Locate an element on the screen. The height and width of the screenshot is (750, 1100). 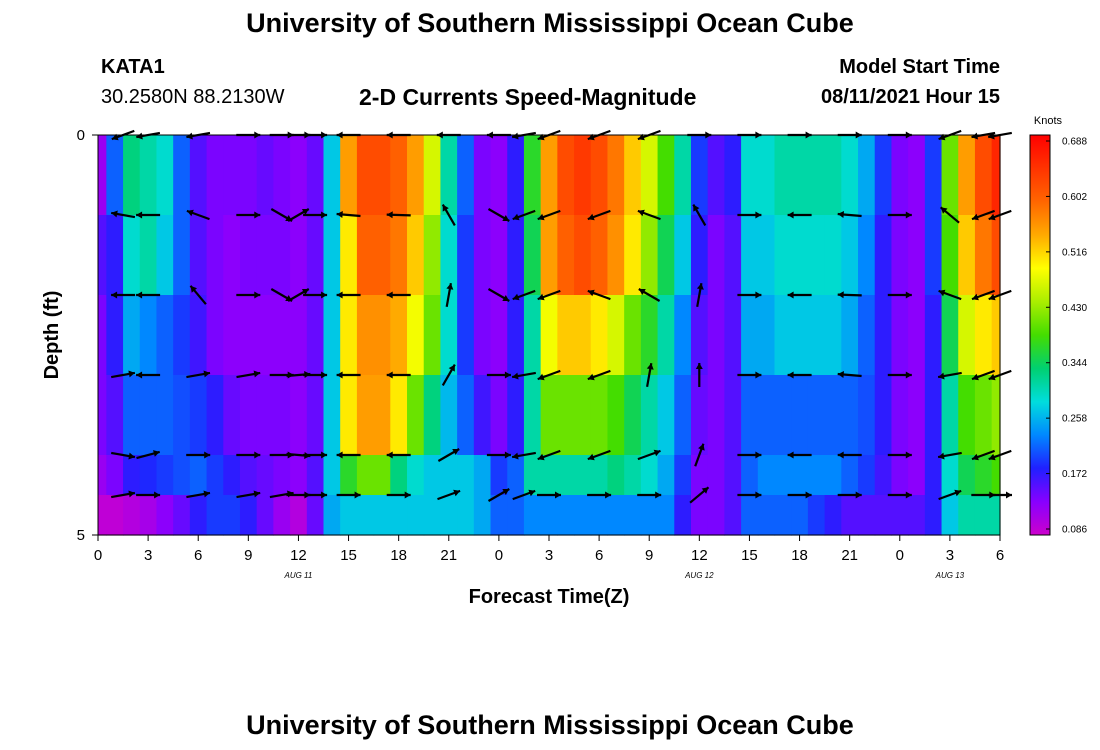
y-tick-label: 0 is located at coordinates (81, 135).